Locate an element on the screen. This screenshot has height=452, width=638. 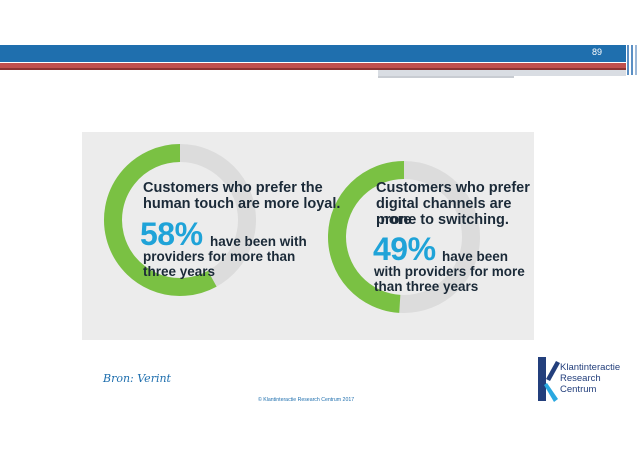
right-percent: 49% is located at coordinates (404, 249).